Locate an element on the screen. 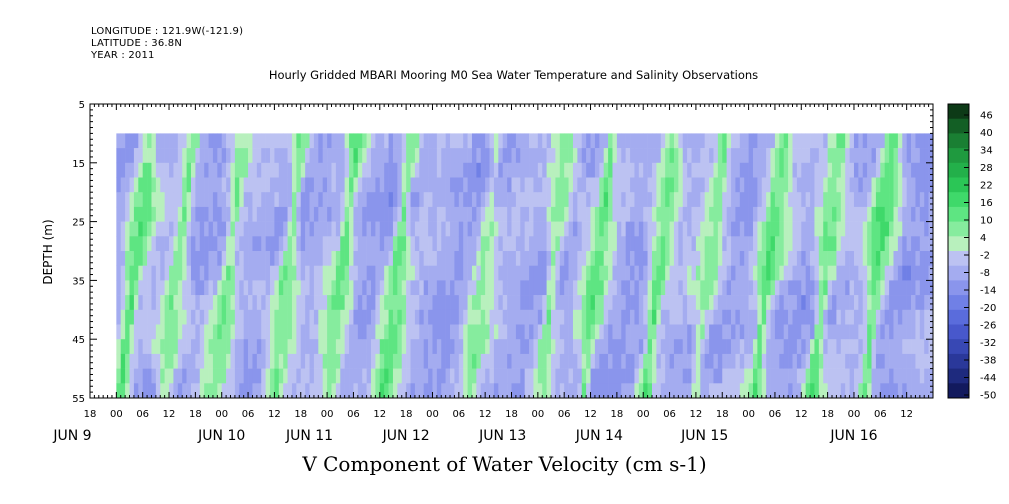 The height and width of the screenshot is (504, 1009). x-hour-label: 12 is located at coordinates (379, 414).